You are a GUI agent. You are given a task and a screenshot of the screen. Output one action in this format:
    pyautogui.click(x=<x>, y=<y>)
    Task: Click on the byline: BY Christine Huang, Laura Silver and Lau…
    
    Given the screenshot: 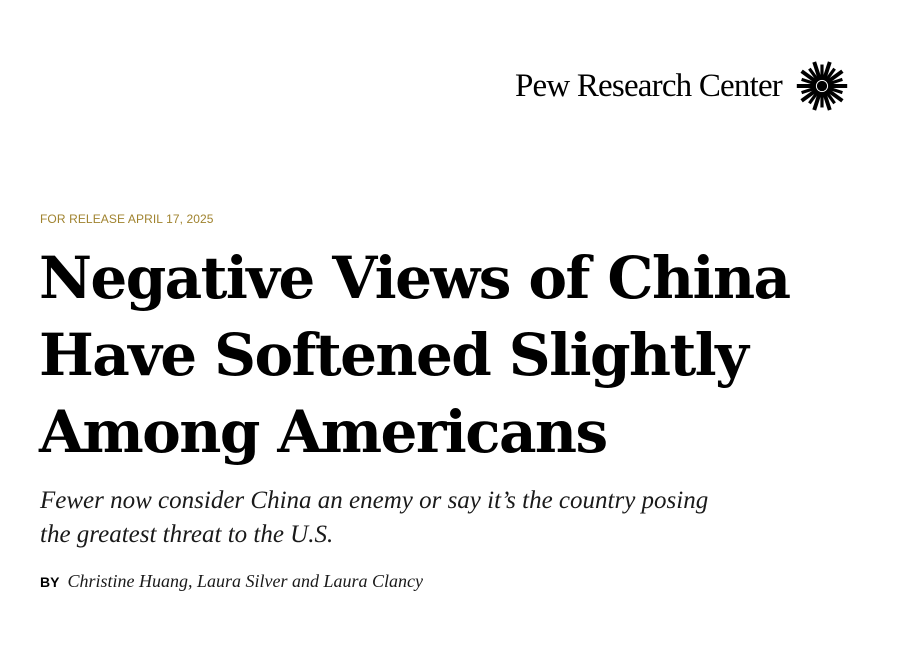 What is the action you would take?
    pyautogui.click(x=231, y=582)
    